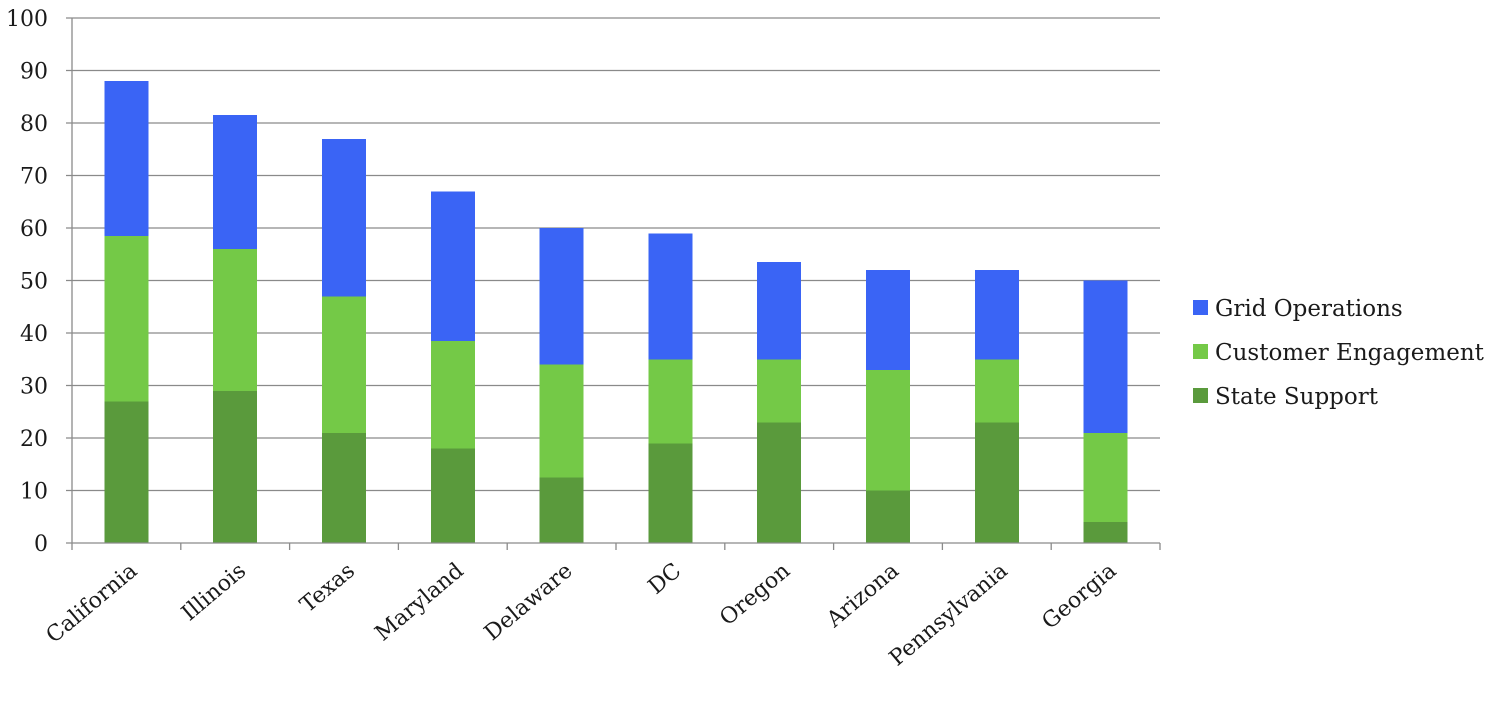  What do you see at coordinates (1105, 477) in the screenshot?
I see `bar-georgia-customer-engagement` at bounding box center [1105, 477].